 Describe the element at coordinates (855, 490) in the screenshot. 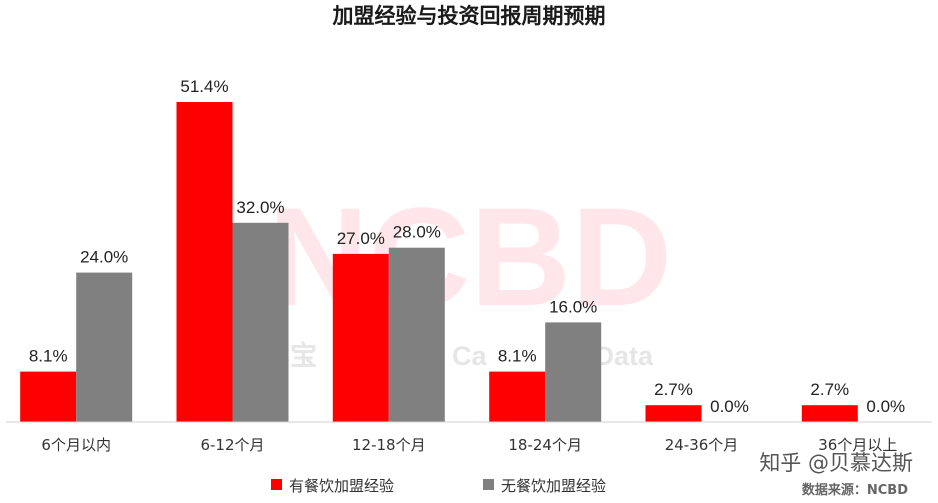

I see `source-note: 数据来源：NCBD` at that location.